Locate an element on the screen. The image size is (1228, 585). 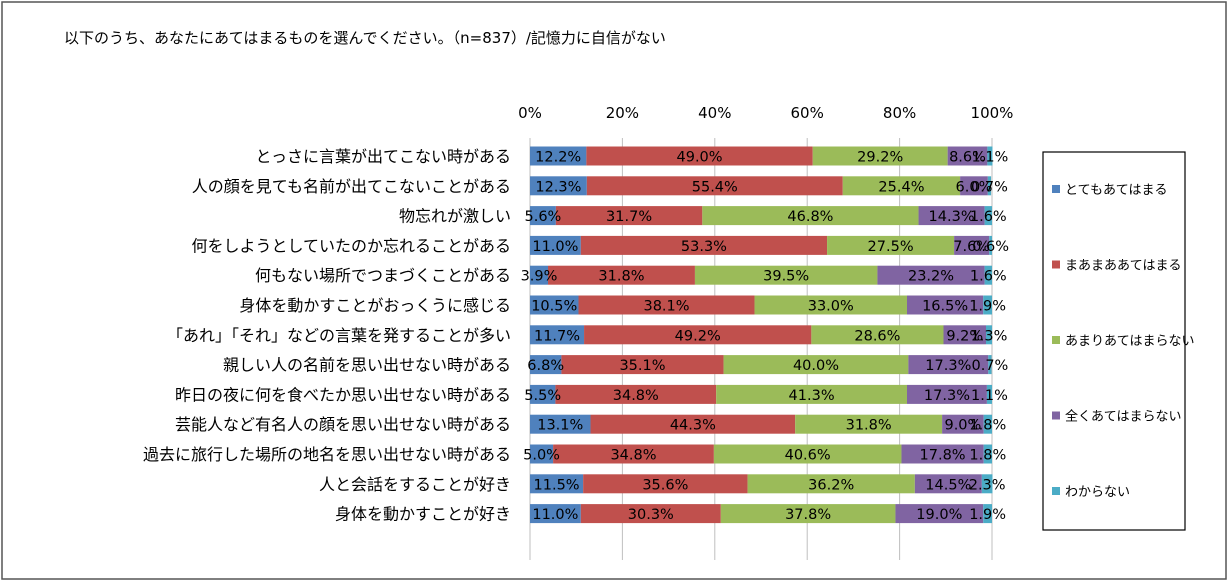
data-label: 49.0% is located at coordinates (700, 158).